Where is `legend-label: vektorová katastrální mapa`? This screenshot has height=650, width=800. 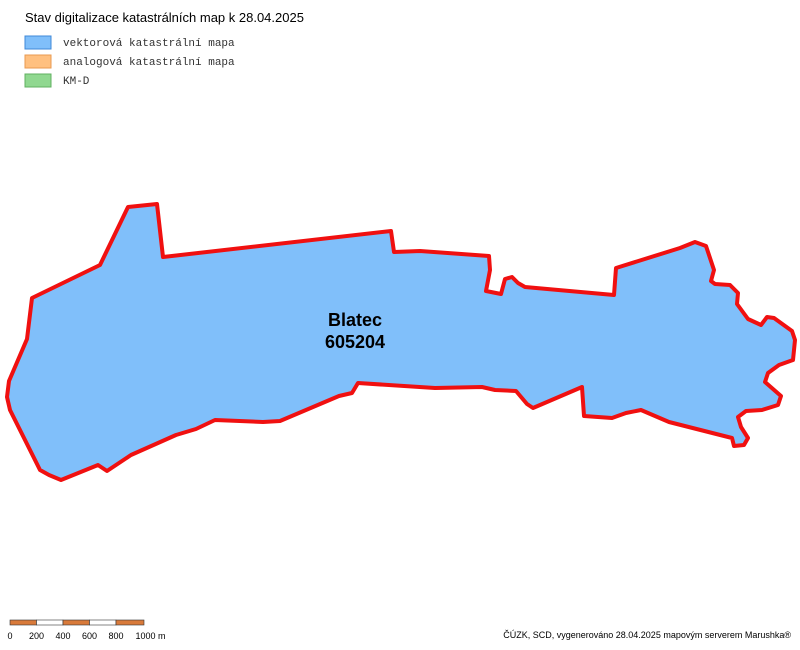
legend-label: vektorová katastrální mapa is located at coordinates (149, 44).